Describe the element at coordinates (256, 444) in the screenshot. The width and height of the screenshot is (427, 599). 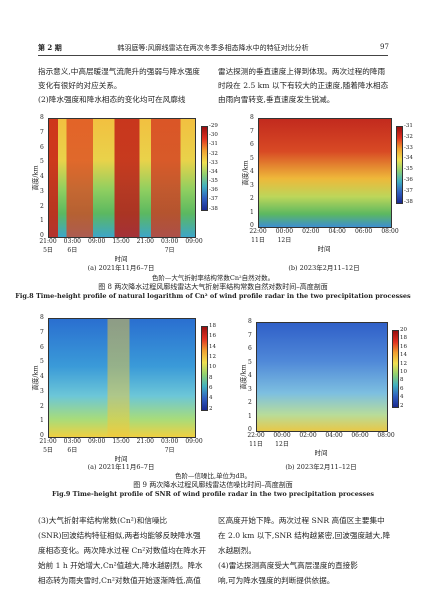
I see `x-tick-day: 11日` at that location.